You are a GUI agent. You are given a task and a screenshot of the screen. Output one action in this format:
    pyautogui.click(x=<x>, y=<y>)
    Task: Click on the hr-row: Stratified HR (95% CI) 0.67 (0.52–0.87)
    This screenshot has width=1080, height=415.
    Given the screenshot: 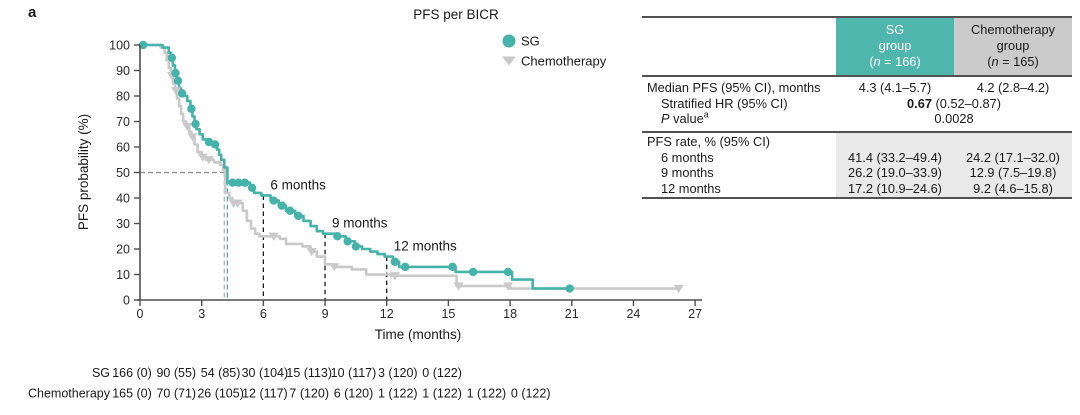 What is the action you would take?
    pyautogui.click(x=857, y=104)
    